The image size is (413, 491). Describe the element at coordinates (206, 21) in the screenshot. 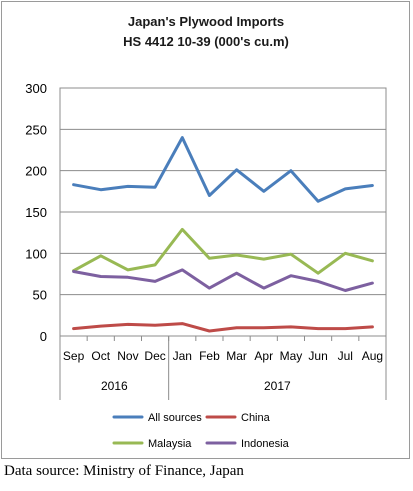

I see `chart-title-line-1: Japan's Plywood Imports` at that location.